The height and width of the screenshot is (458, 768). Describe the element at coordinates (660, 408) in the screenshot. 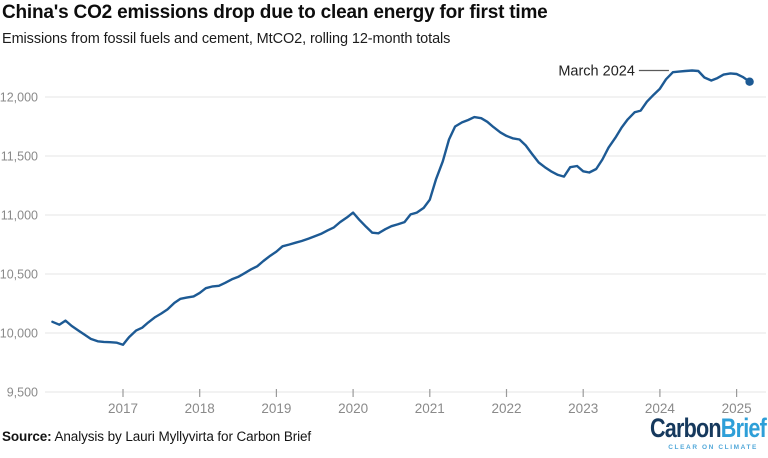

I see `x-axis-label: 2024` at that location.